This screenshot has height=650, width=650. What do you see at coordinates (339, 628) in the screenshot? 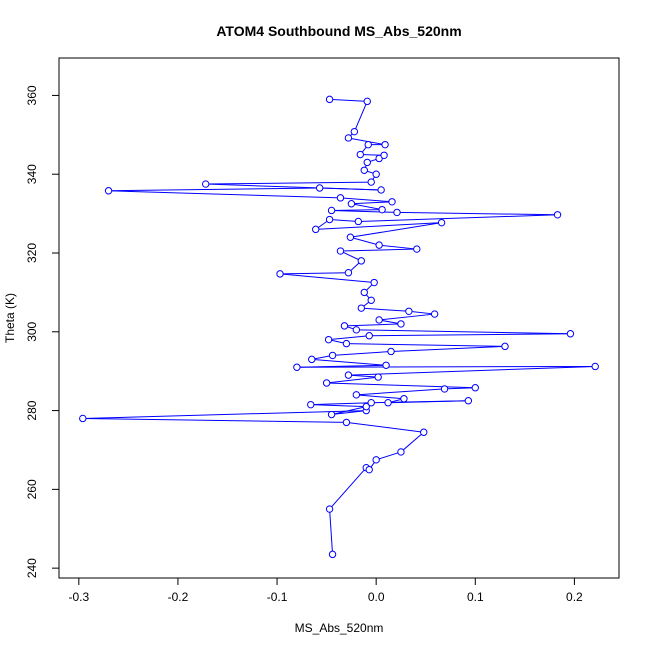
I see `x-axis-label: MS_Abs_520nm` at bounding box center [339, 628].